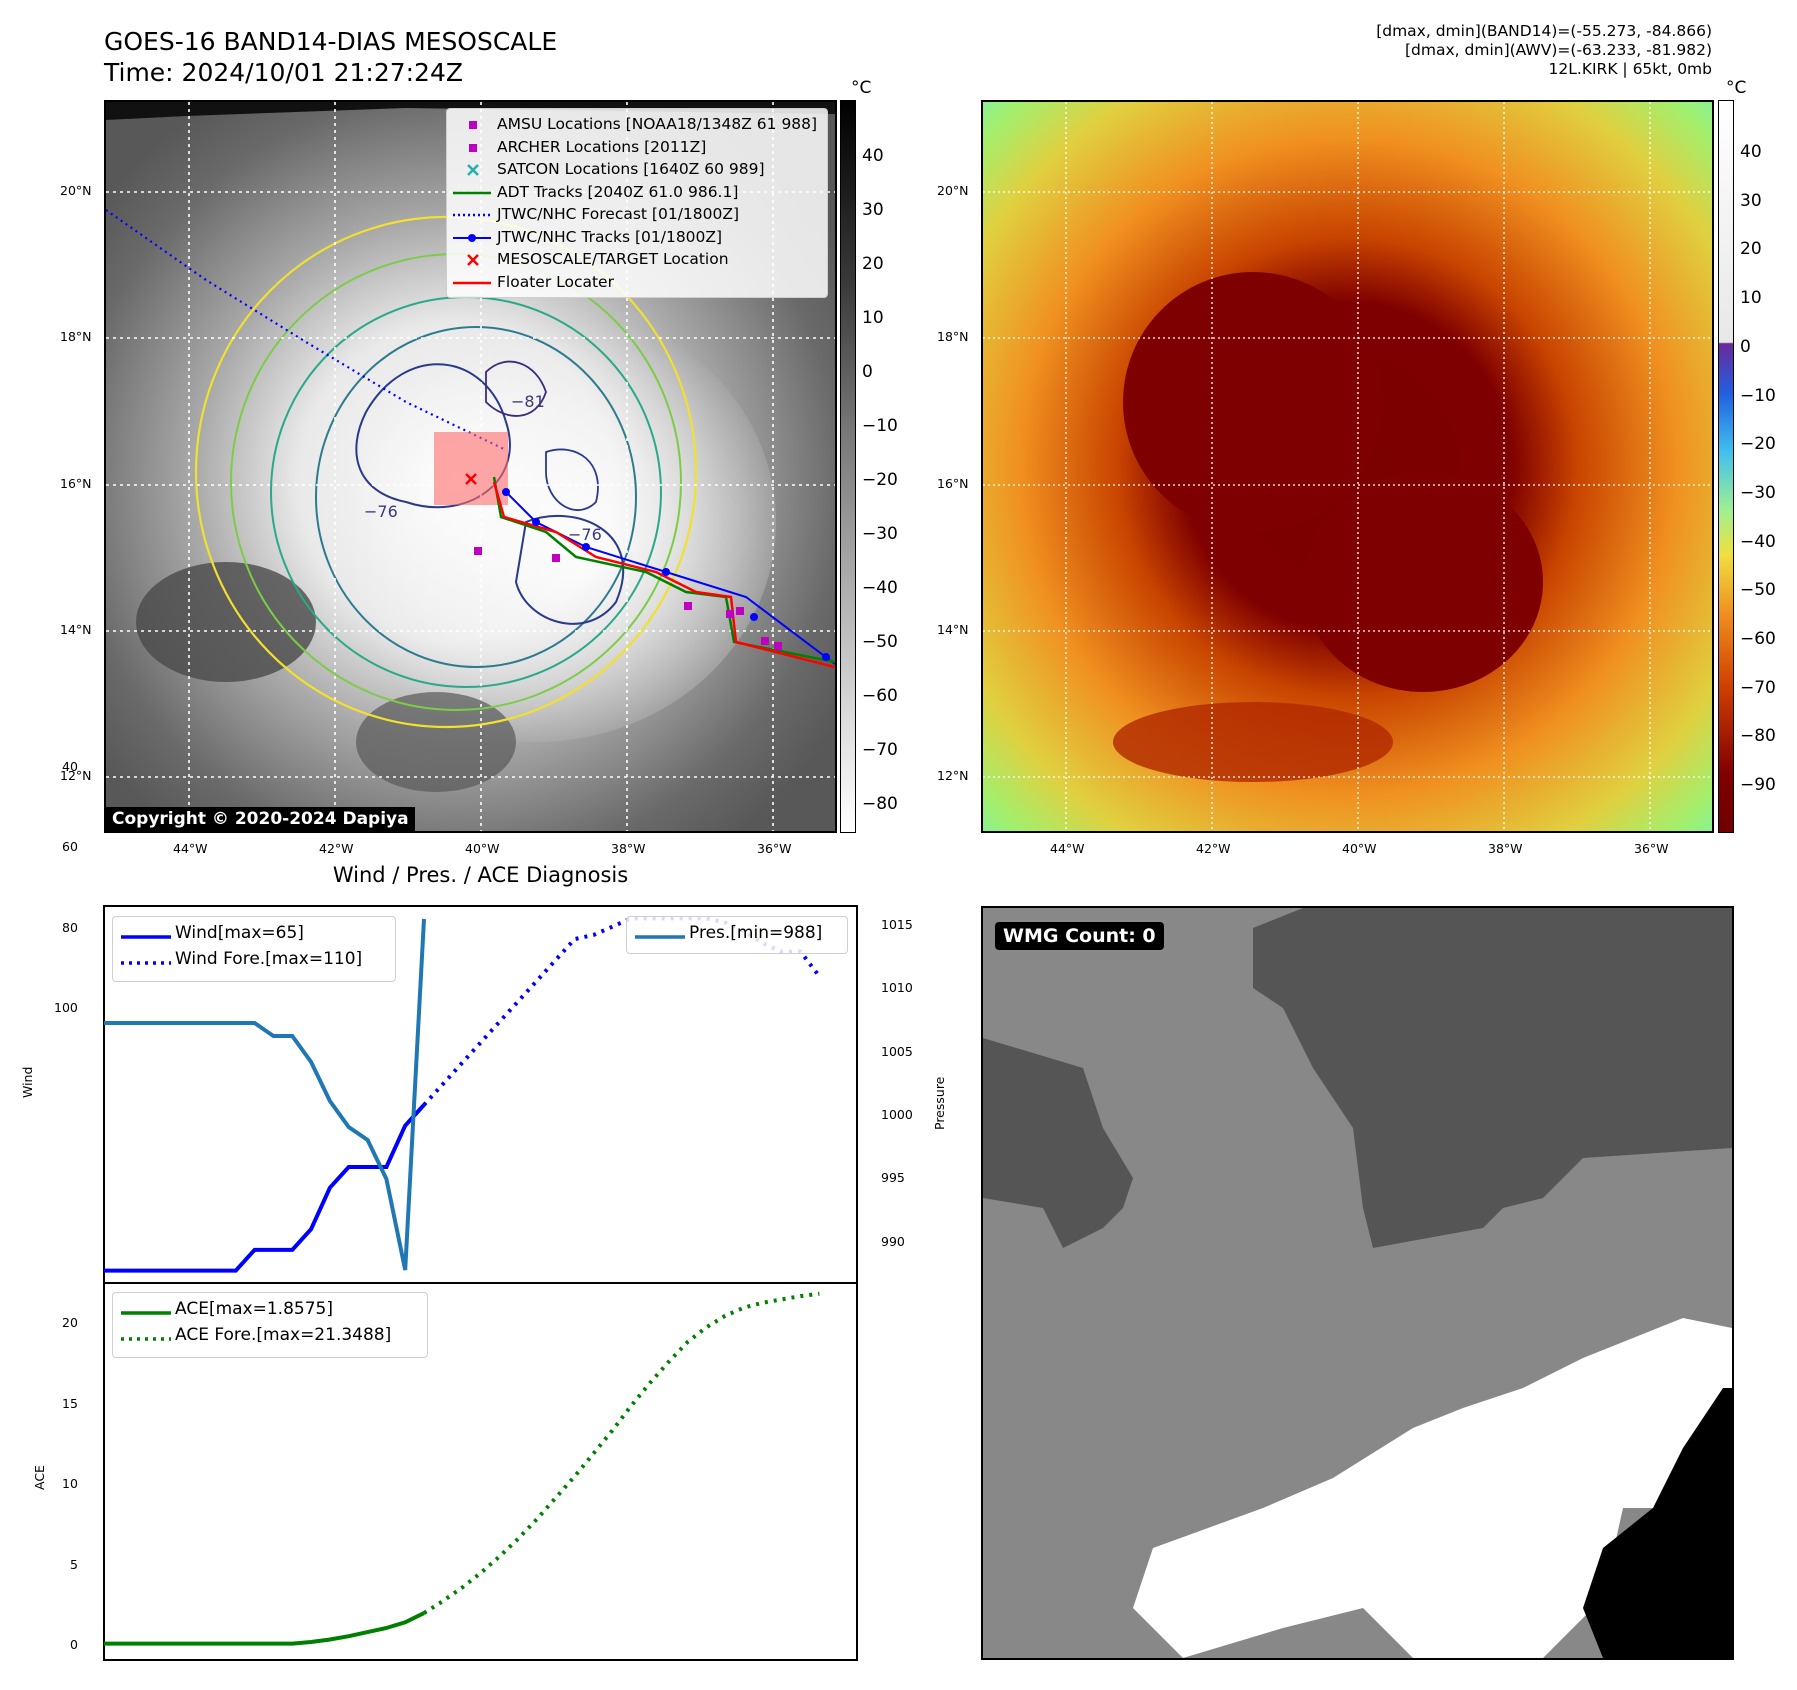 The image size is (1797, 1690). What do you see at coordinates (893, 1241) in the screenshot?
I see `pres-tick: 990` at bounding box center [893, 1241].